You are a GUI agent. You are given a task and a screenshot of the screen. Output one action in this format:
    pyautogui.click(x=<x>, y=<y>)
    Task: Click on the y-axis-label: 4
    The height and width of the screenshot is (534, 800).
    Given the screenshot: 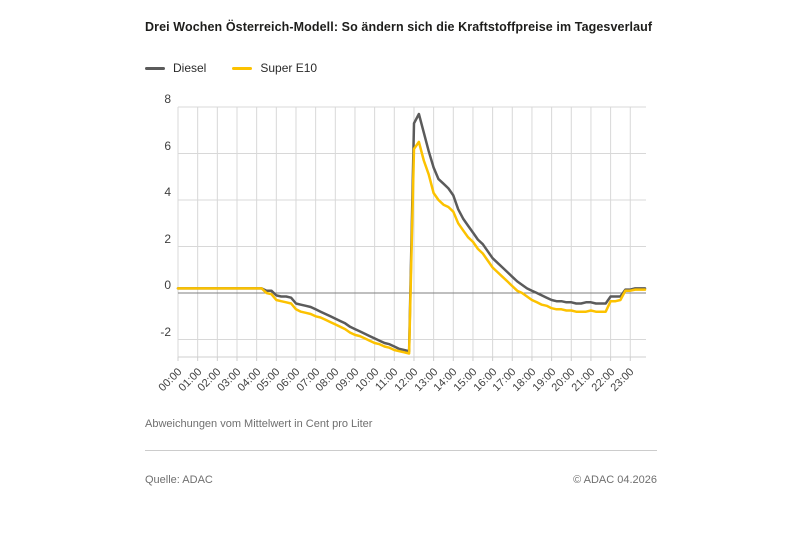 What is the action you would take?
    pyautogui.click(x=167, y=192)
    